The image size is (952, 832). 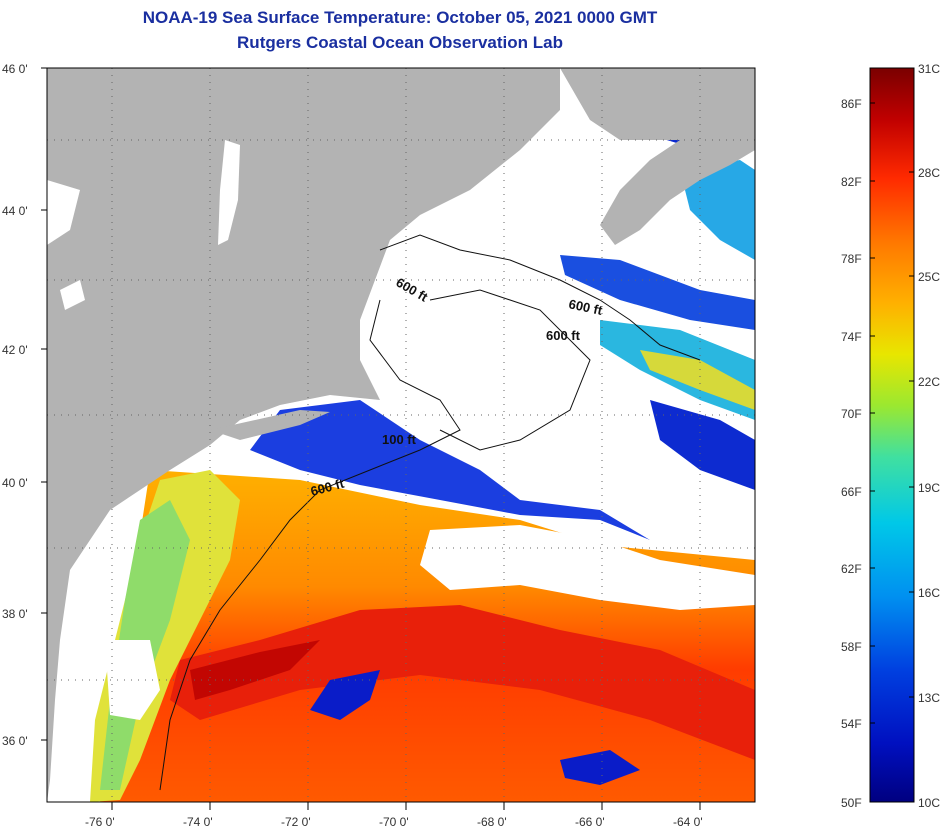 What do you see at coordinates (929, 173) in the screenshot?
I see `colorbar-celsius-label: 28C` at bounding box center [929, 173].